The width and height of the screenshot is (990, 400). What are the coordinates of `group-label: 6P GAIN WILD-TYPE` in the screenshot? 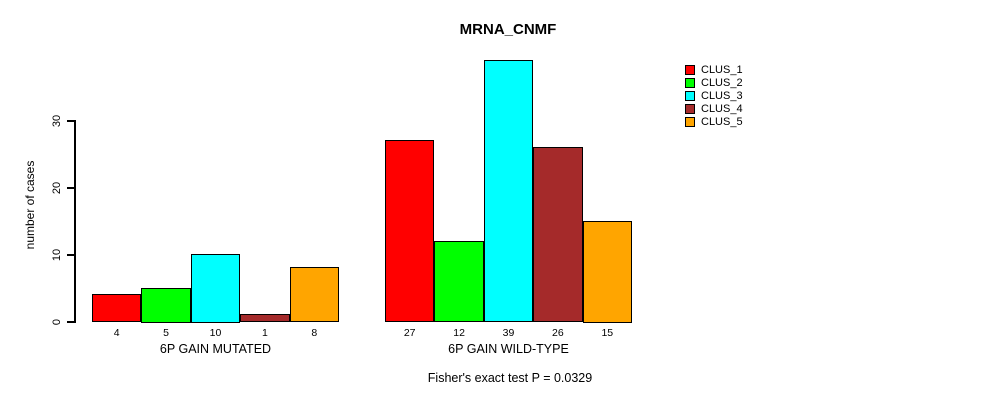 It's located at (508, 349).